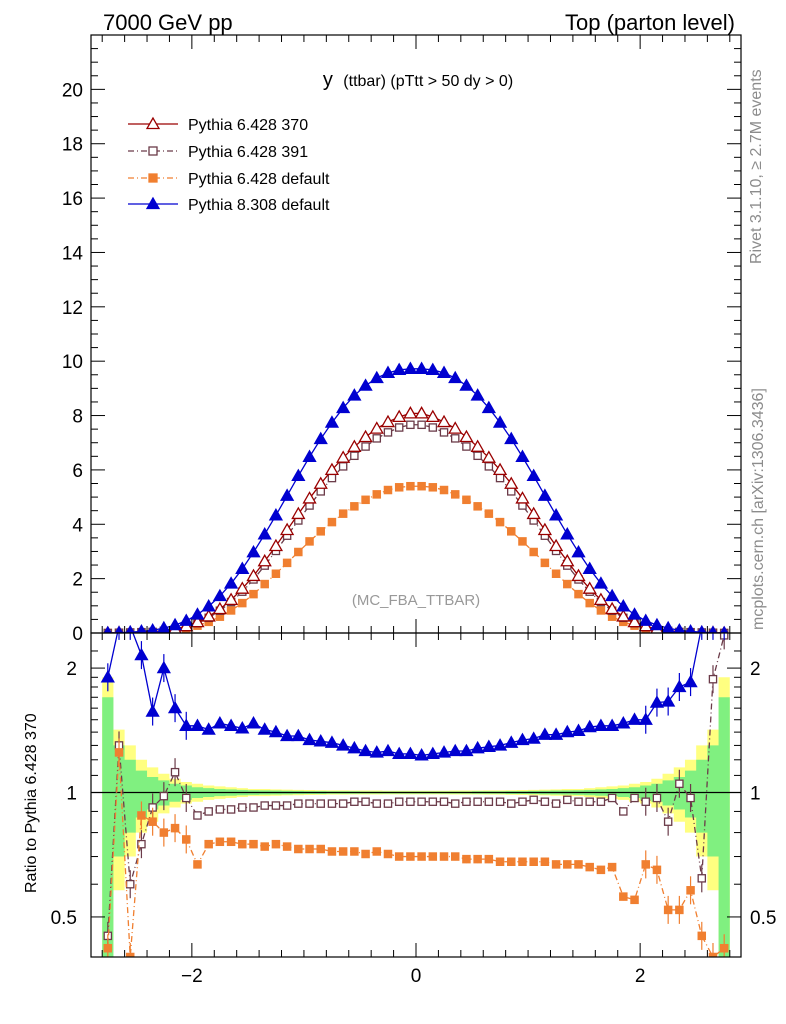 The image size is (786, 1024). What do you see at coordinates (72, 199) in the screenshot?
I see `y-tick-label: 16` at bounding box center [72, 199].